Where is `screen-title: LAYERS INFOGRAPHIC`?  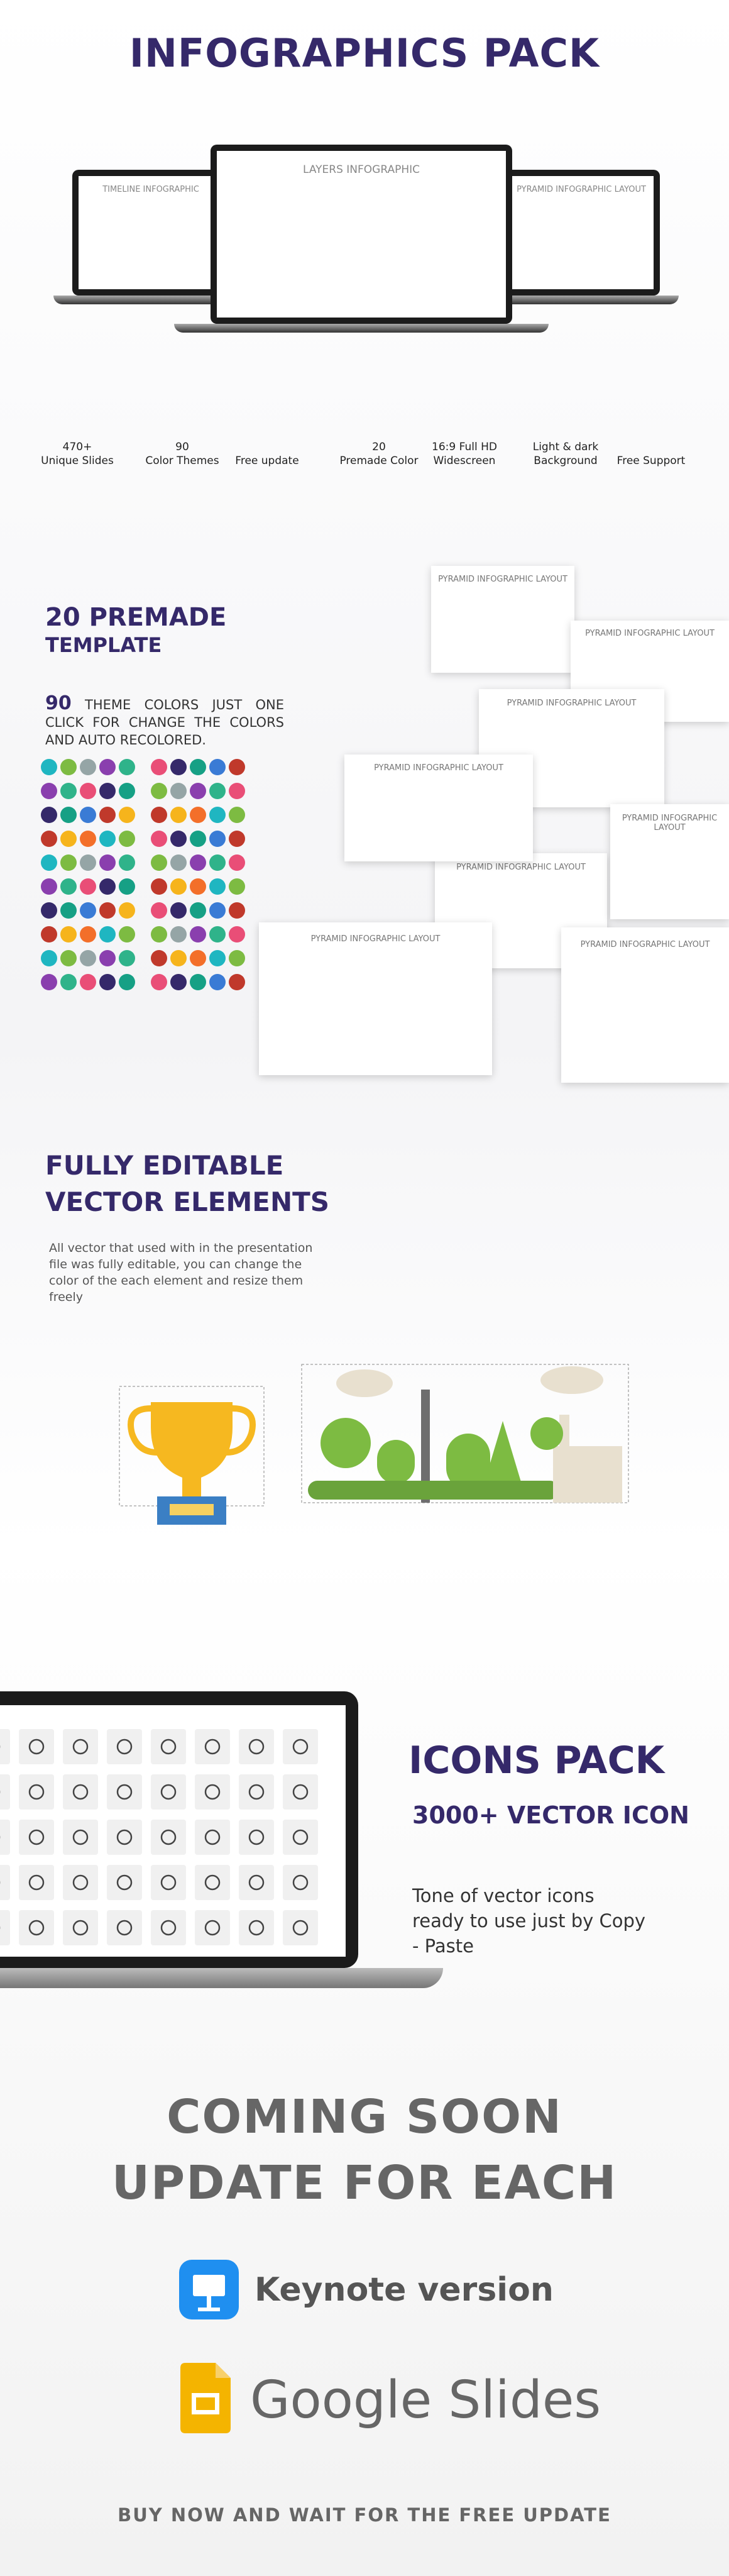
screen-title: LAYERS INFOGRAPHIC is located at coordinates (361, 169).